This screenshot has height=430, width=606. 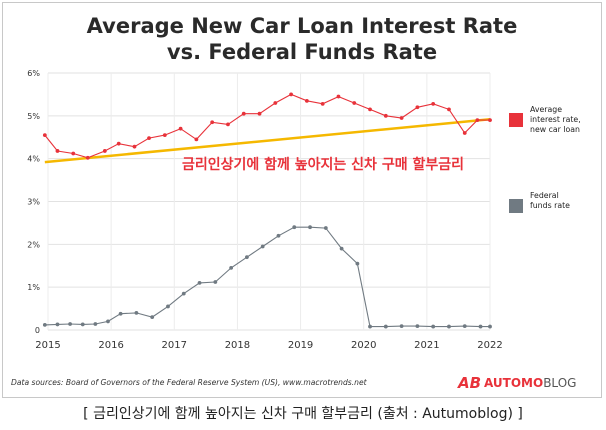 I want to click on x-tick-label: 2020, so click(x=363, y=345).